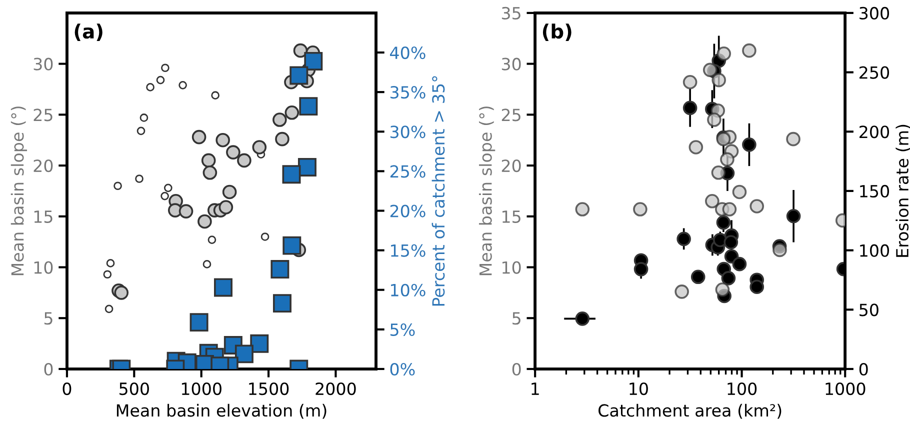  What do you see at coordinates (875, 13) in the screenshot?
I see `y2-tick-label: 300` at bounding box center [875, 13].